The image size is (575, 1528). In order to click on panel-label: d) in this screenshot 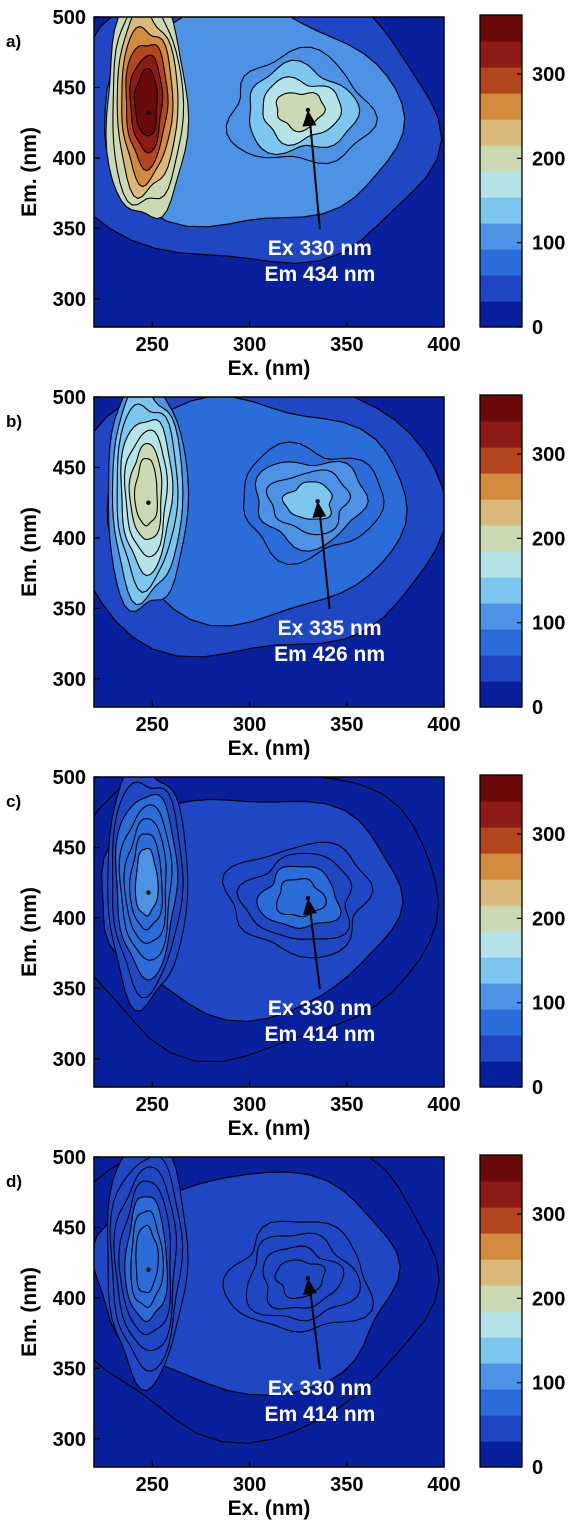, I will do `click(14, 1181)`.